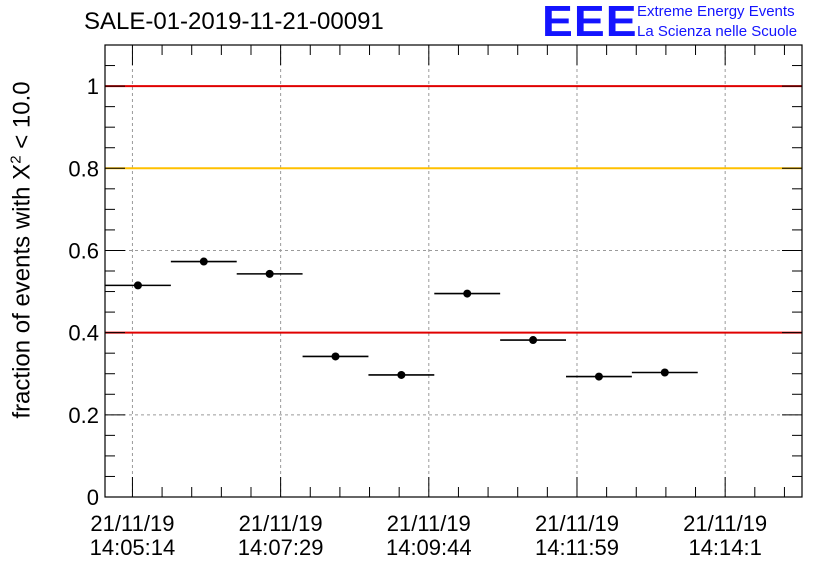 The width and height of the screenshot is (836, 572). What do you see at coordinates (133, 547) in the screenshot?
I see `x-tick-label-time: 14:05:14` at bounding box center [133, 547].